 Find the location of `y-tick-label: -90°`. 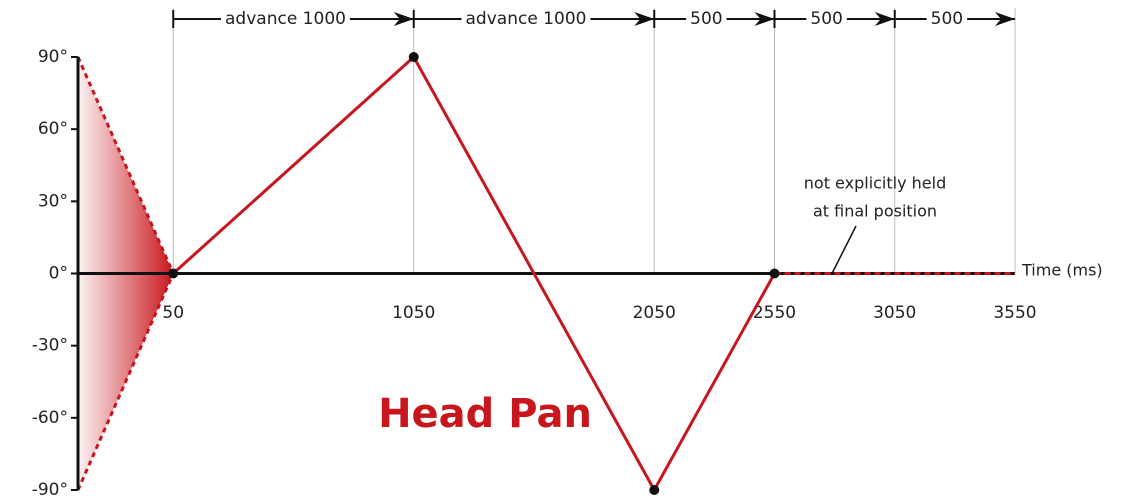

y-tick-label: -90° is located at coordinates (50, 489).